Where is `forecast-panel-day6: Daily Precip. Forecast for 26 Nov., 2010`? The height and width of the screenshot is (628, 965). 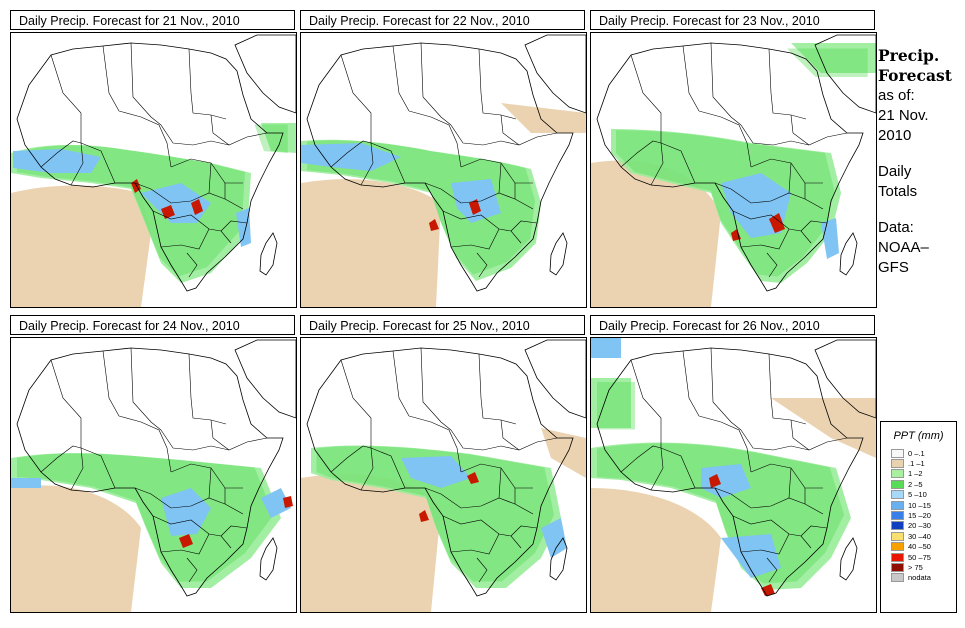
forecast-panel-day6: Daily Precip. Forecast for 26 Nov., 2010 is located at coordinates (733, 464).